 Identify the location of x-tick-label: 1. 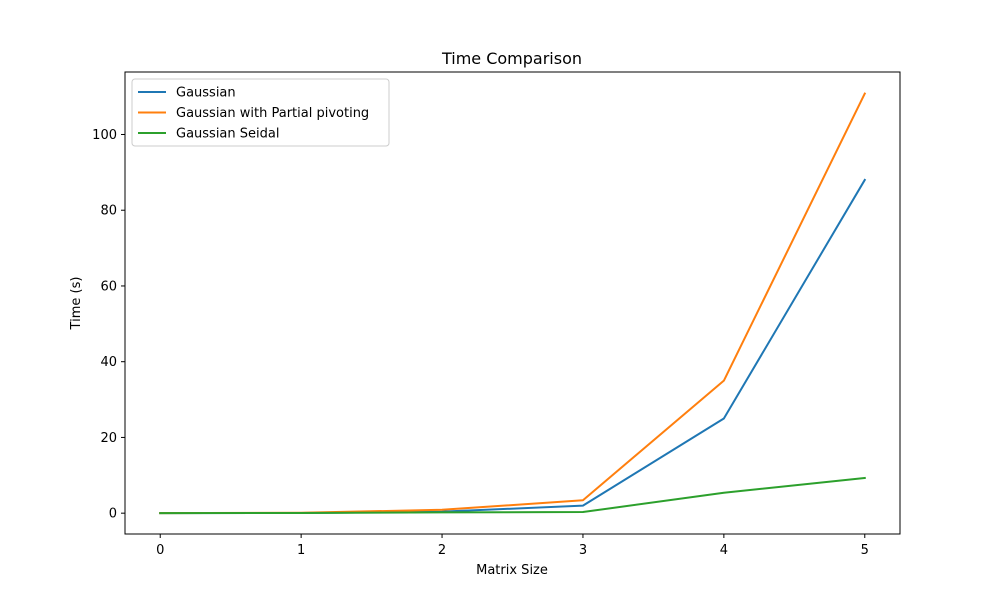
(301, 550).